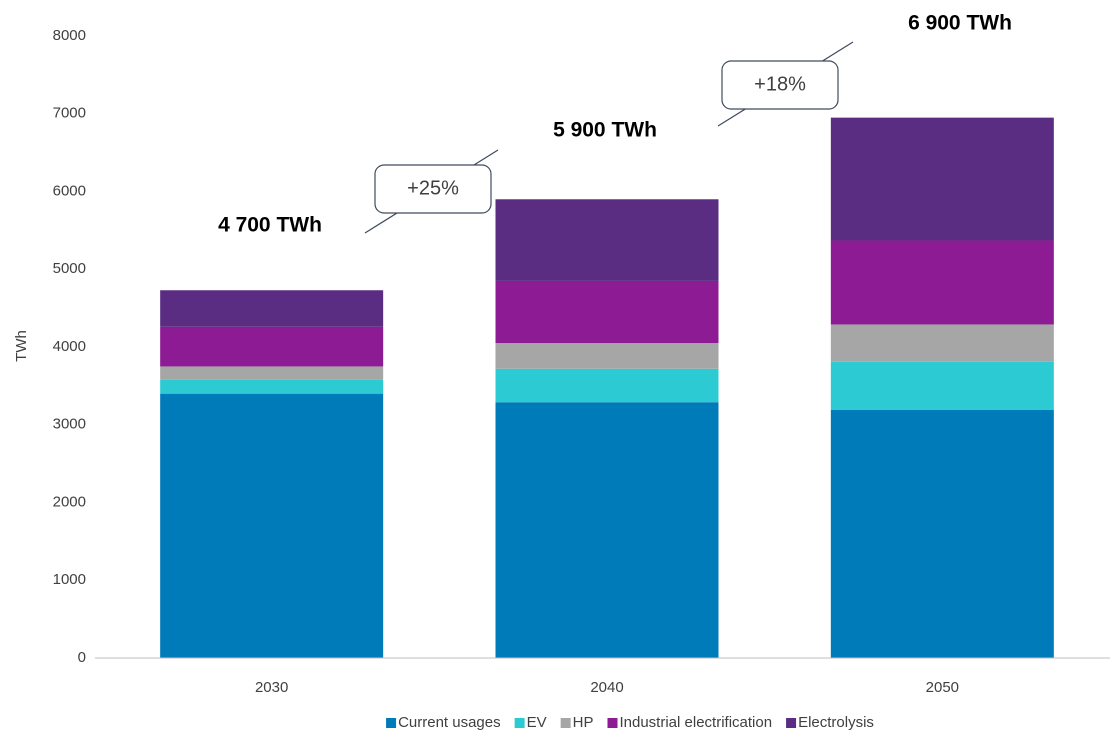  What do you see at coordinates (69, 501) in the screenshot?
I see `y-tick-label: 2000` at bounding box center [69, 501].